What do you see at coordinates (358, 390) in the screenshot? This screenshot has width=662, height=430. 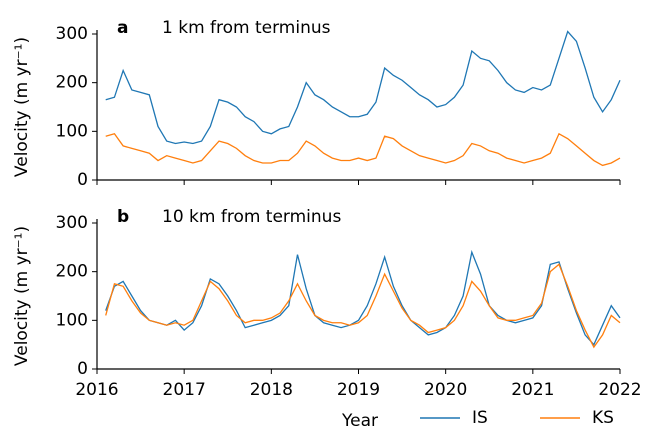 I see `x-tick-label: 2019` at bounding box center [358, 390].